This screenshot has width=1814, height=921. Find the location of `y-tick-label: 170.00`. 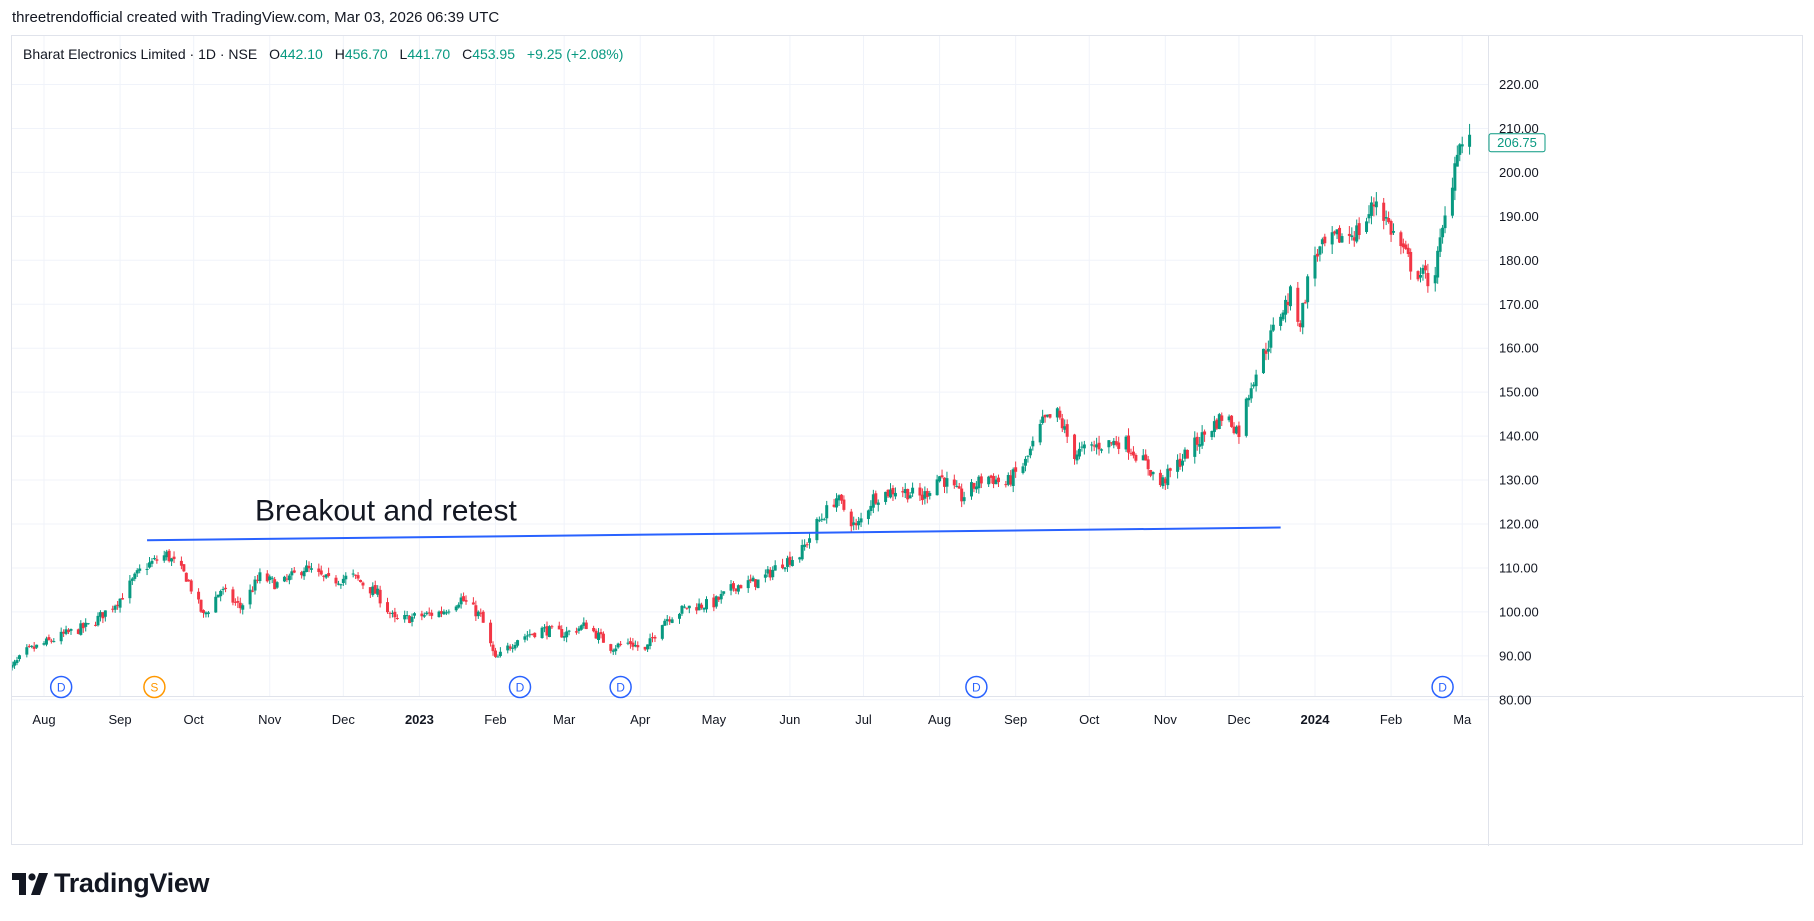

y-tick-label: 170.00 is located at coordinates (1519, 304).